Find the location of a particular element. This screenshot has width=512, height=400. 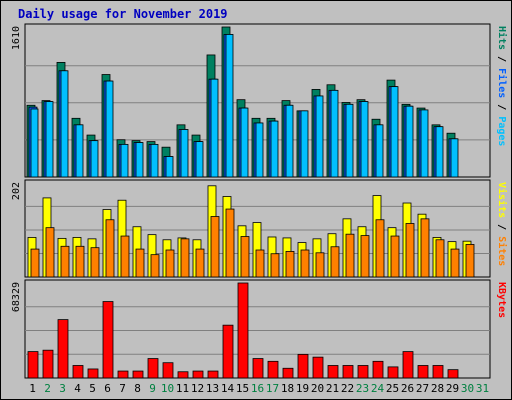

legend-kbytes: KBytes is located at coordinates (501, 300).